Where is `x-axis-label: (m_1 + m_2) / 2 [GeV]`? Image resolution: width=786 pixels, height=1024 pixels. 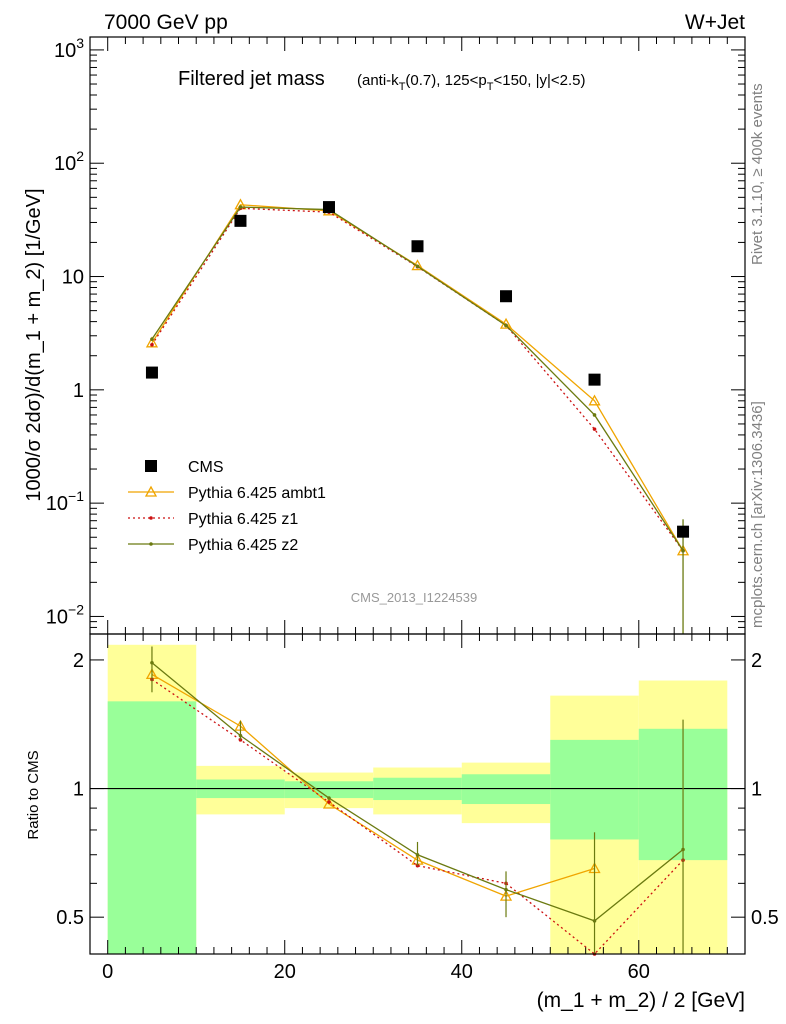 x-axis-label: (m_1 + m_2) / 2 [GeV] is located at coordinates (641, 1000).